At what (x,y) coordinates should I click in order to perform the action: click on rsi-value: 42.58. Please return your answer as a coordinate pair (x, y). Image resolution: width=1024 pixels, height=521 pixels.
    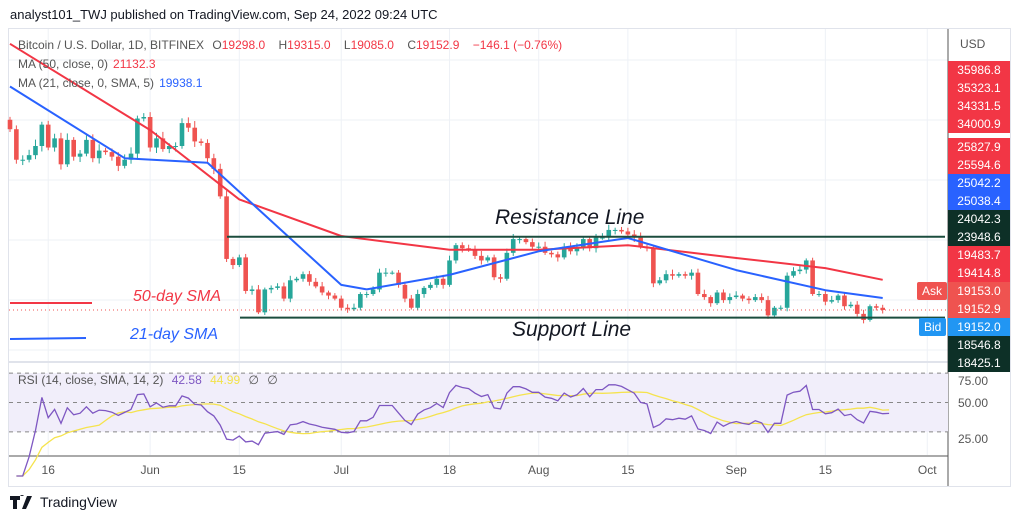
    Looking at the image, I should click on (186, 380).